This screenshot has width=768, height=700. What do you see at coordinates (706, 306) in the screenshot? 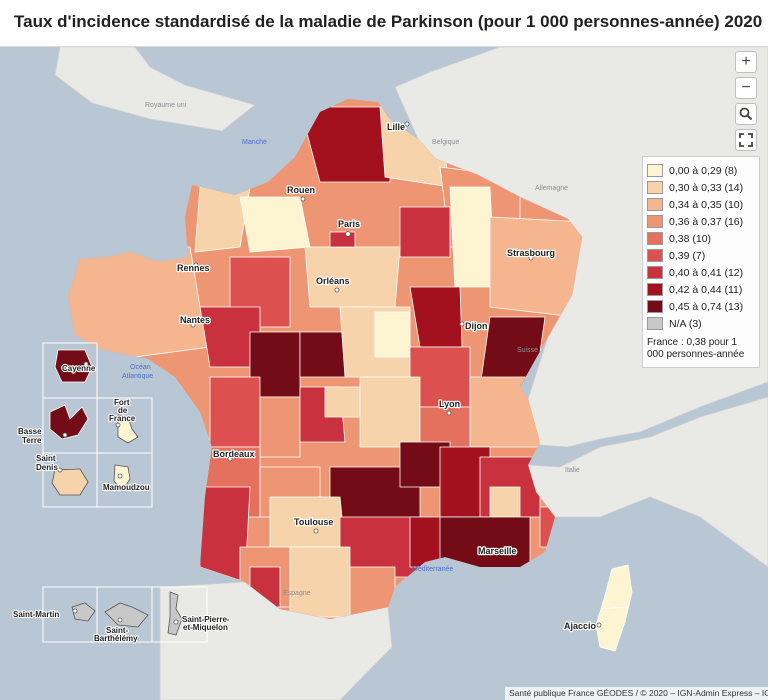
I see `legend-label: 0,45 à 0,74 (13)` at bounding box center [706, 306].